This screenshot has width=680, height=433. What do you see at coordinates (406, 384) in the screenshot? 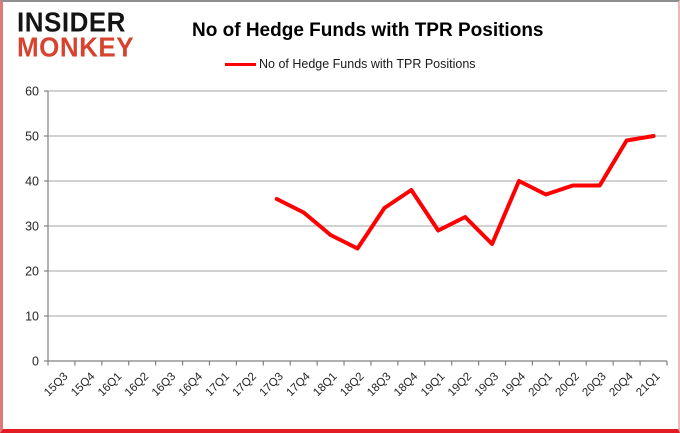
I see `x-tick-label: 18Q4` at bounding box center [406, 384].